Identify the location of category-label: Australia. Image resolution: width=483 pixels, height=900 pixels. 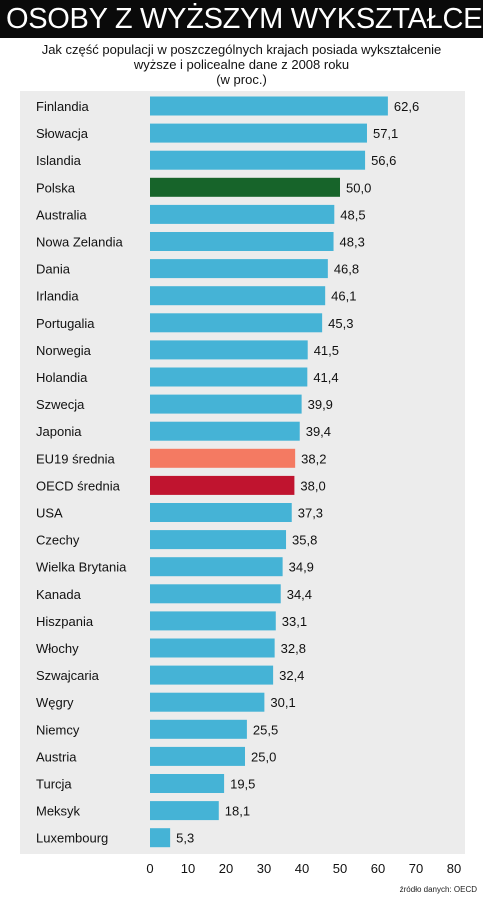
(61, 214).